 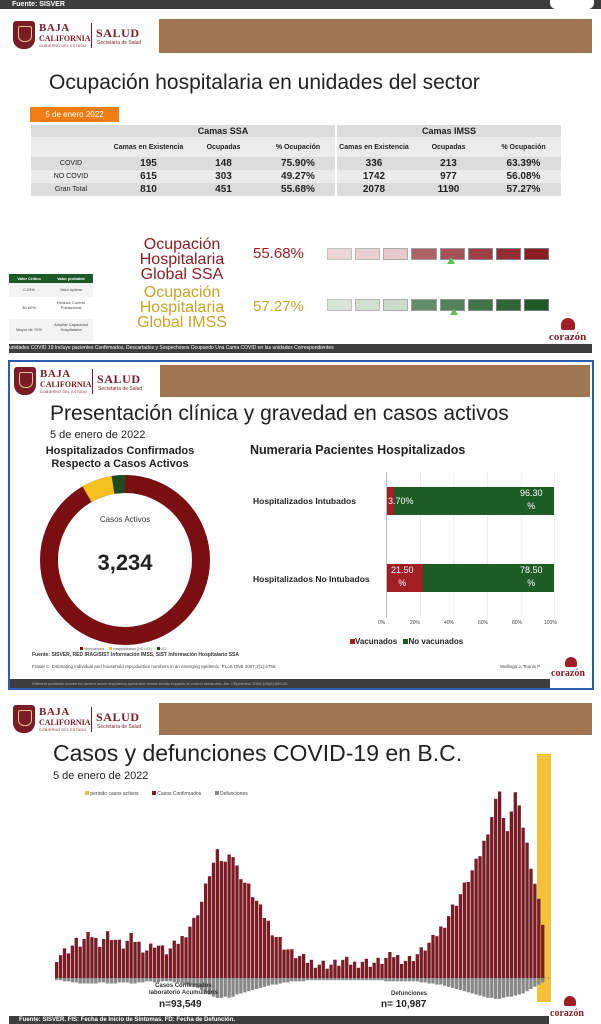 What do you see at coordinates (120, 464) in the screenshot?
I see `donut-title-line: Respecto a Casos Activos` at bounding box center [120, 464].